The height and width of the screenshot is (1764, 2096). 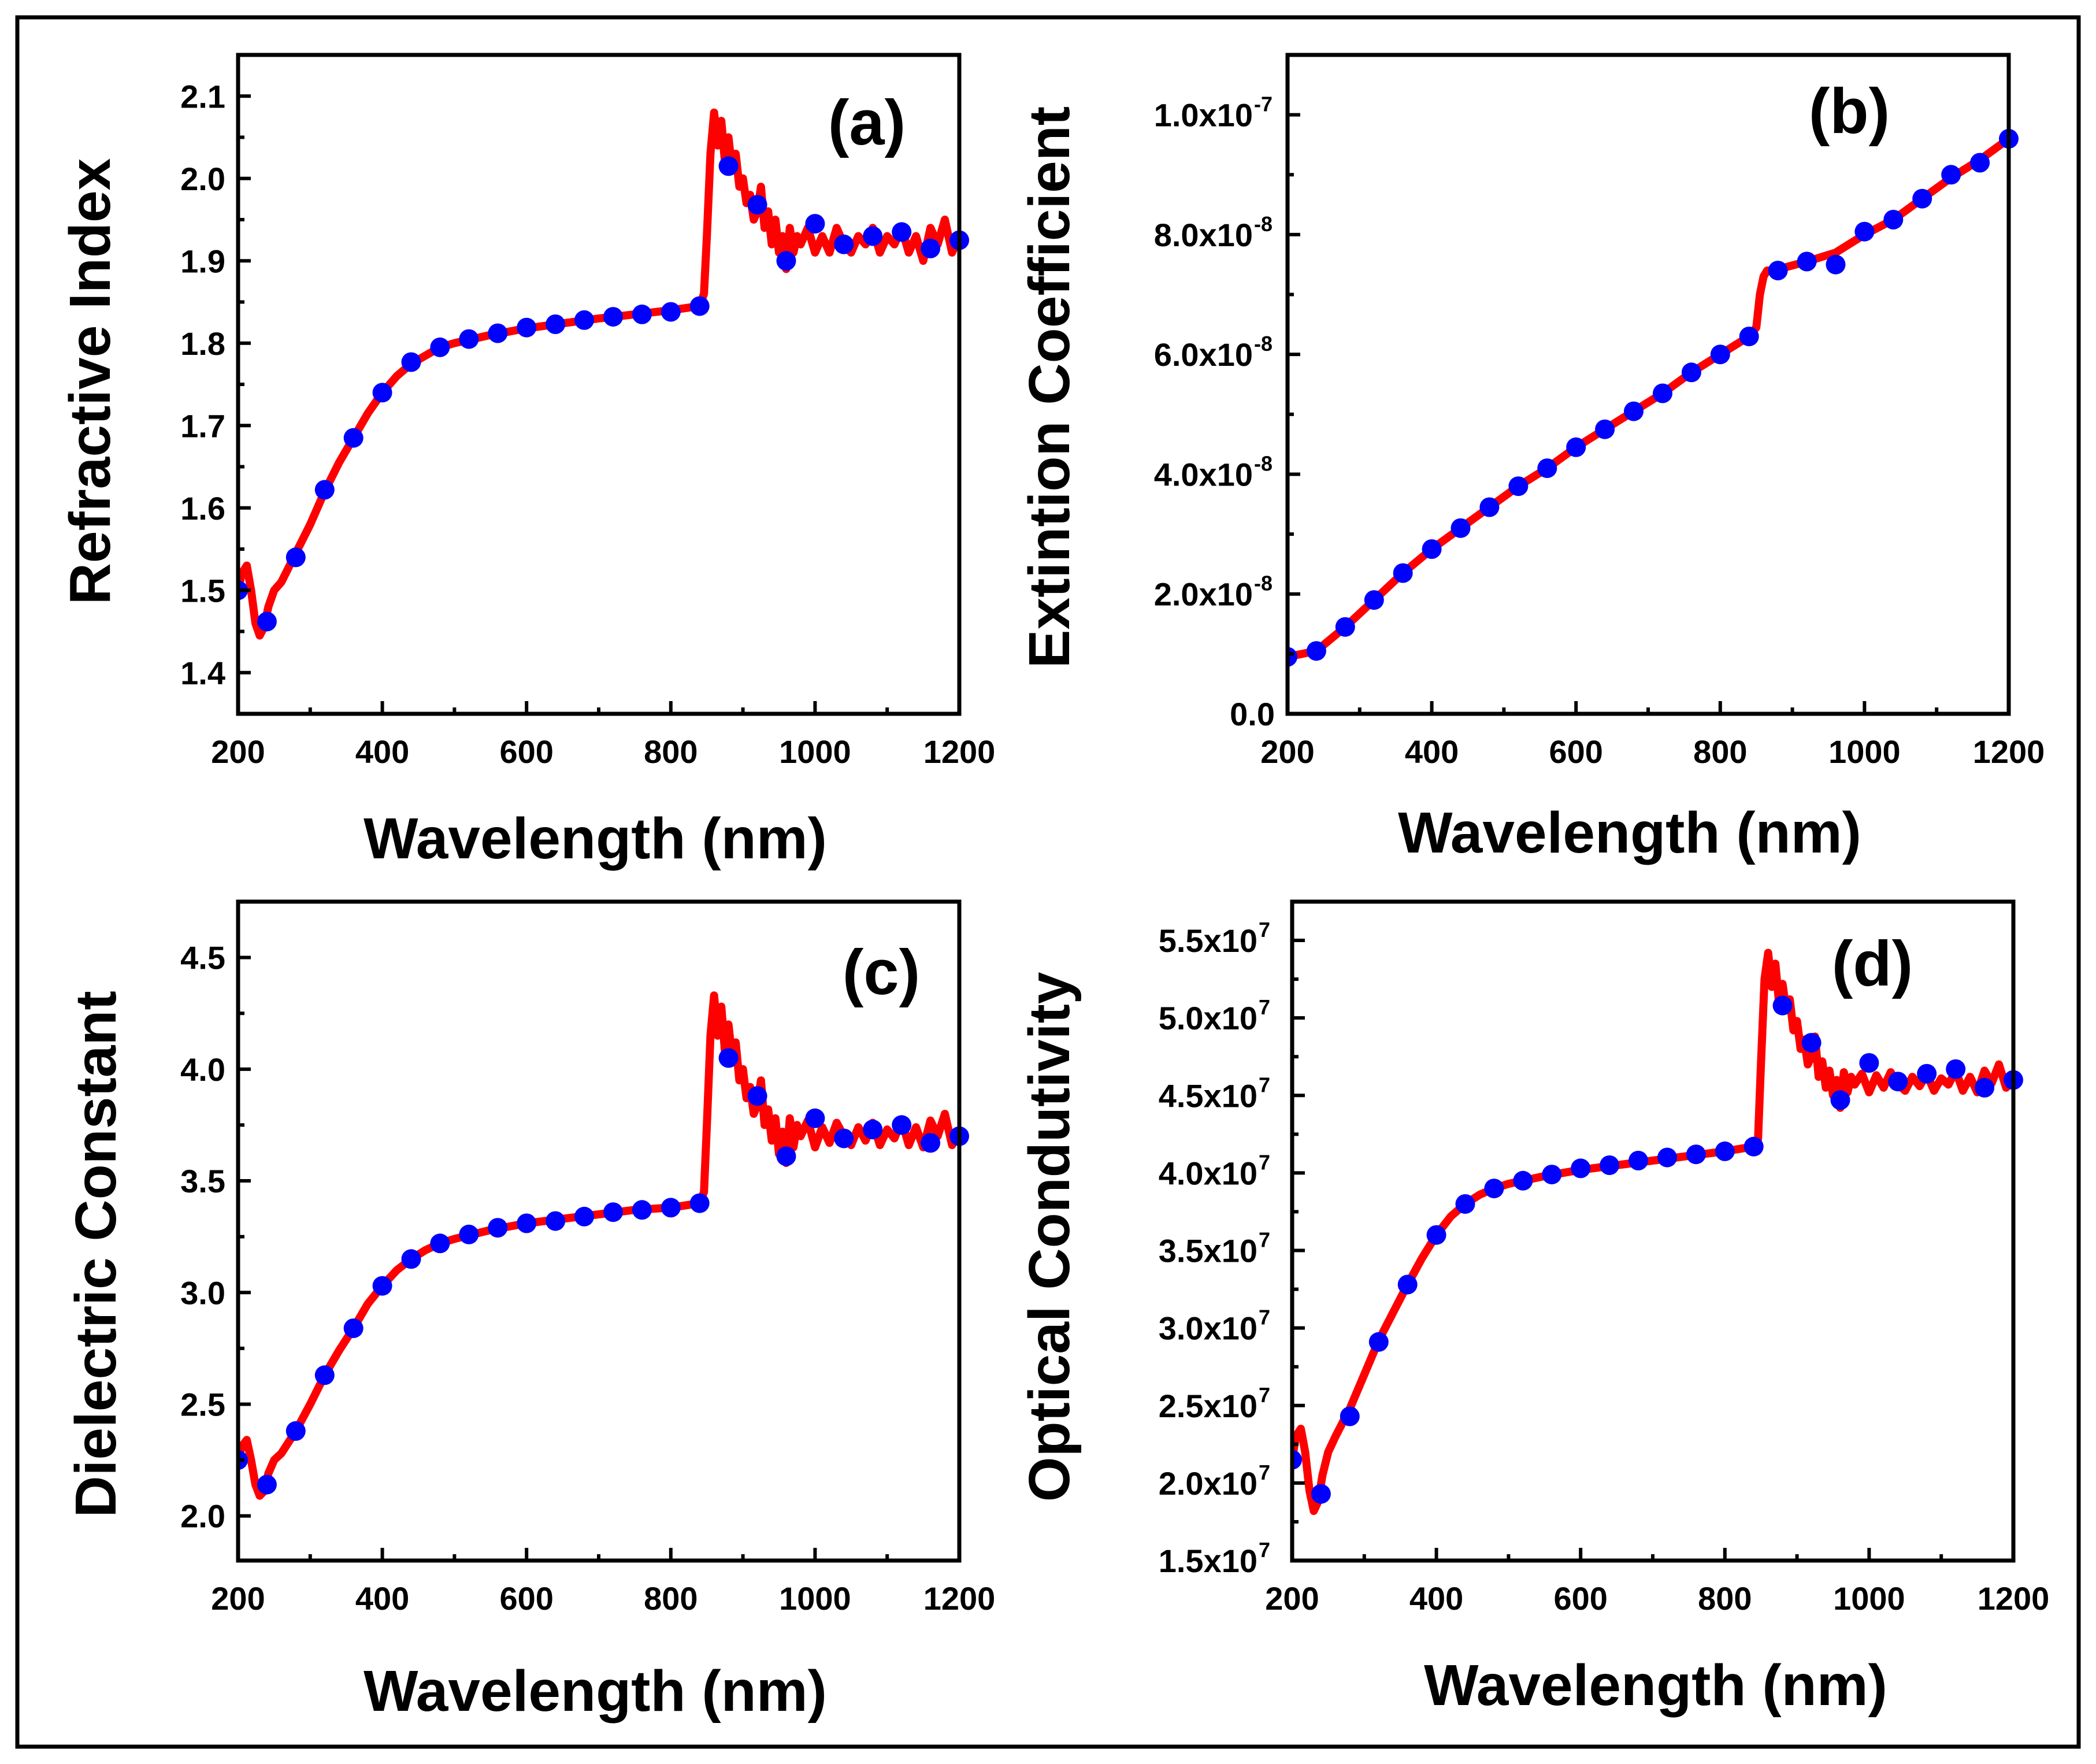 What do you see at coordinates (1725, 1598) in the screenshot?
I see `x-tick-label-d: 800` at bounding box center [1725, 1598].